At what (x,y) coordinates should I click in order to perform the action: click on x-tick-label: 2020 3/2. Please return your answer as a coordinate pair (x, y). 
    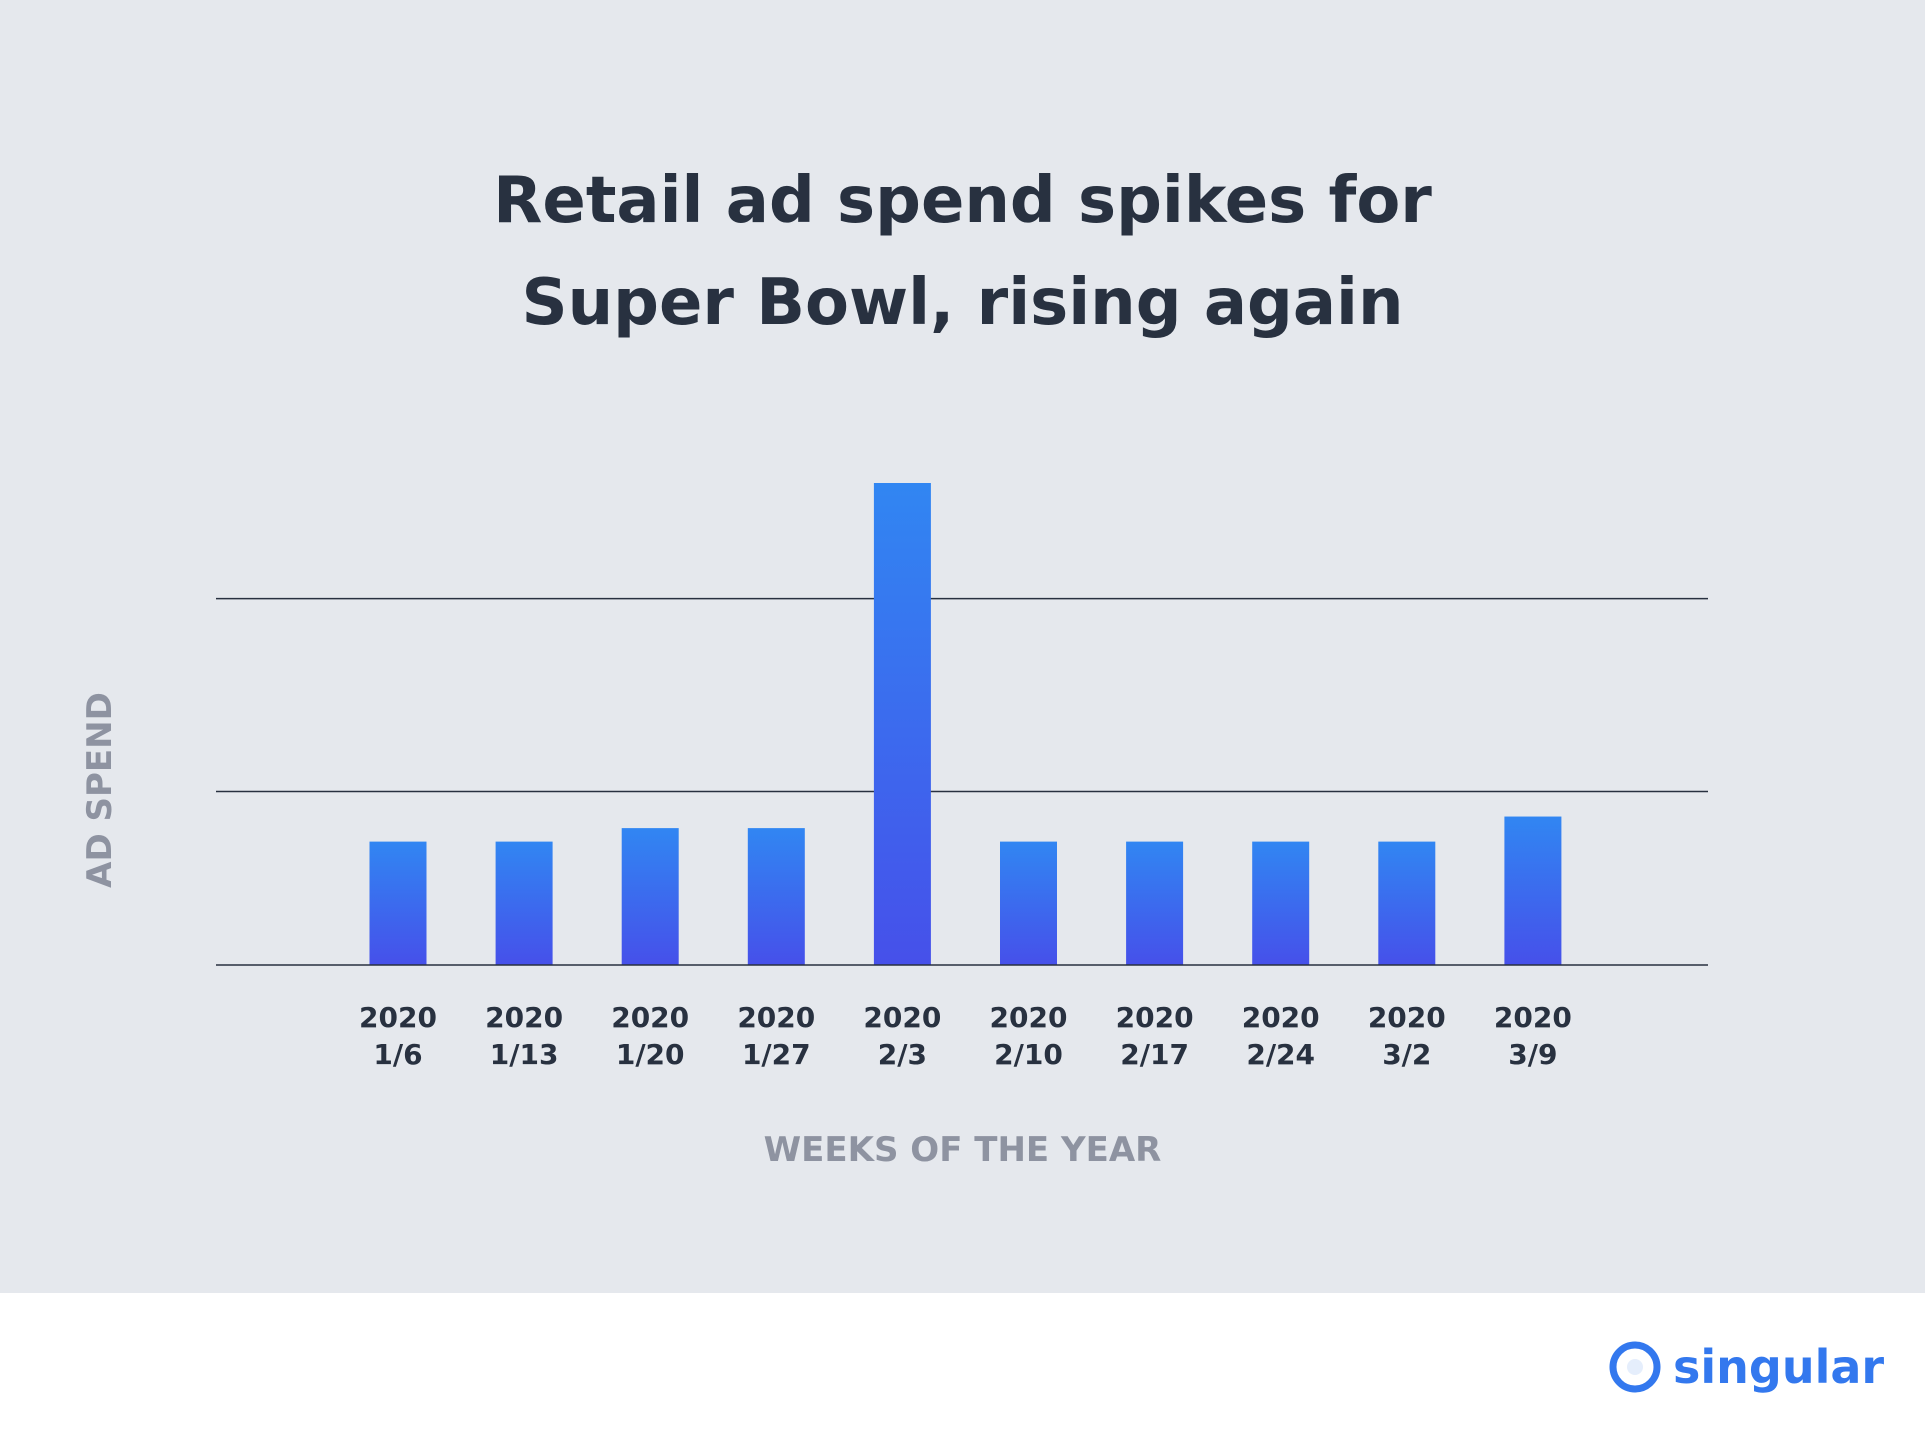
    Looking at the image, I should click on (1407, 1036).